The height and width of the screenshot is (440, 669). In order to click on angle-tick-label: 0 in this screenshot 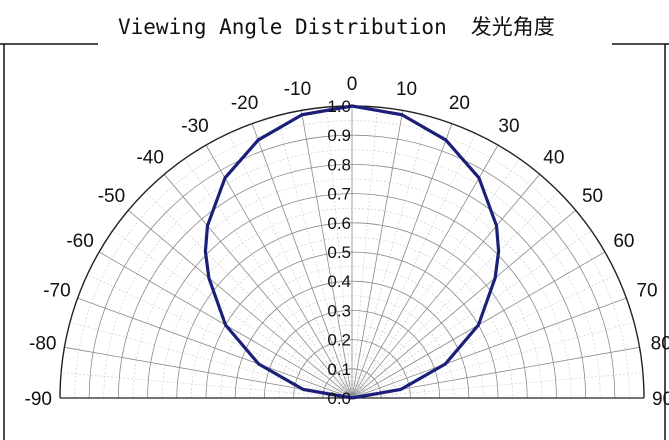, I will do `click(352, 84)`.